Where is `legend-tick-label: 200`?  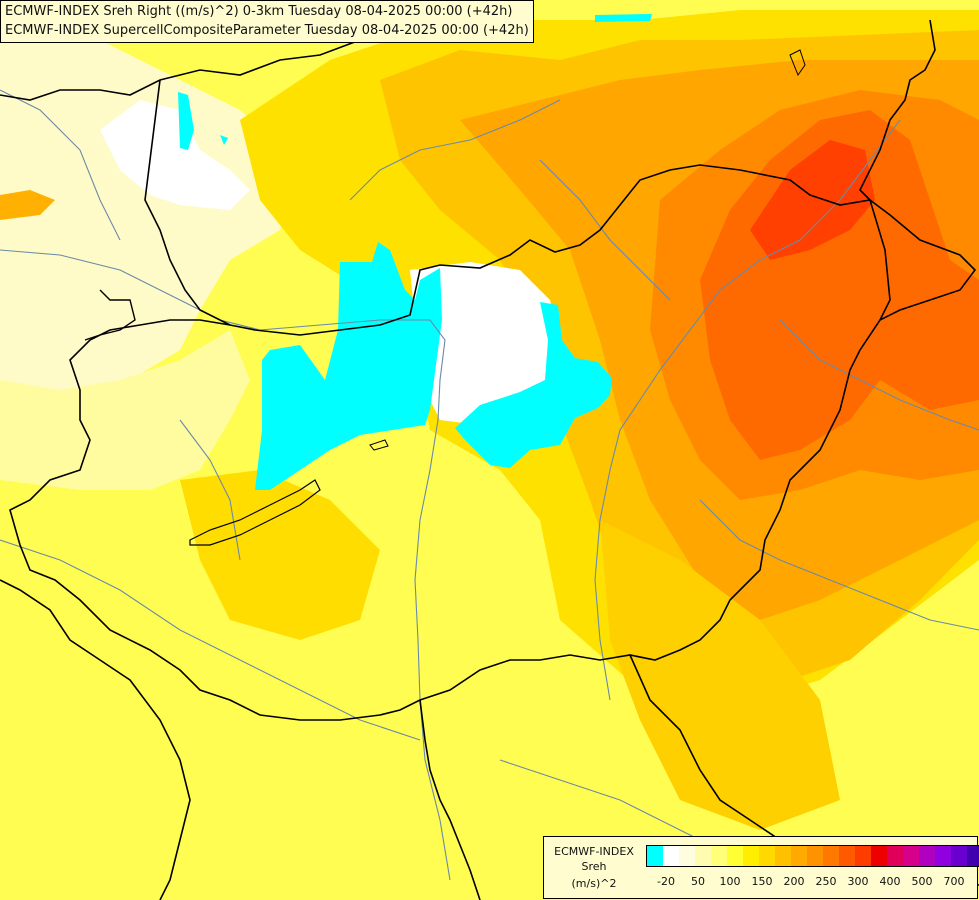 legend-tick-label: 200 is located at coordinates (794, 881).